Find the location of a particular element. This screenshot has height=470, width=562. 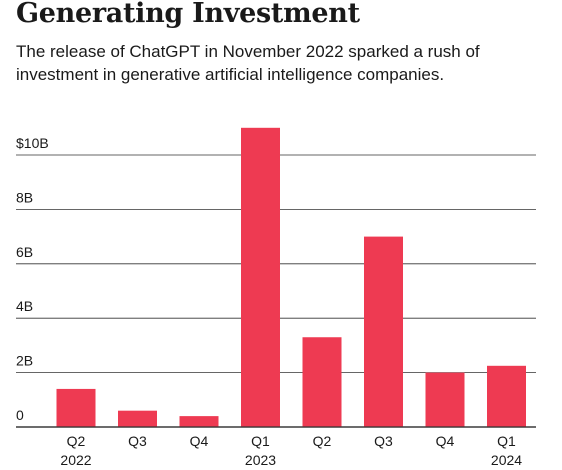

x-tick-year-label: 2022 is located at coordinates (75, 460).